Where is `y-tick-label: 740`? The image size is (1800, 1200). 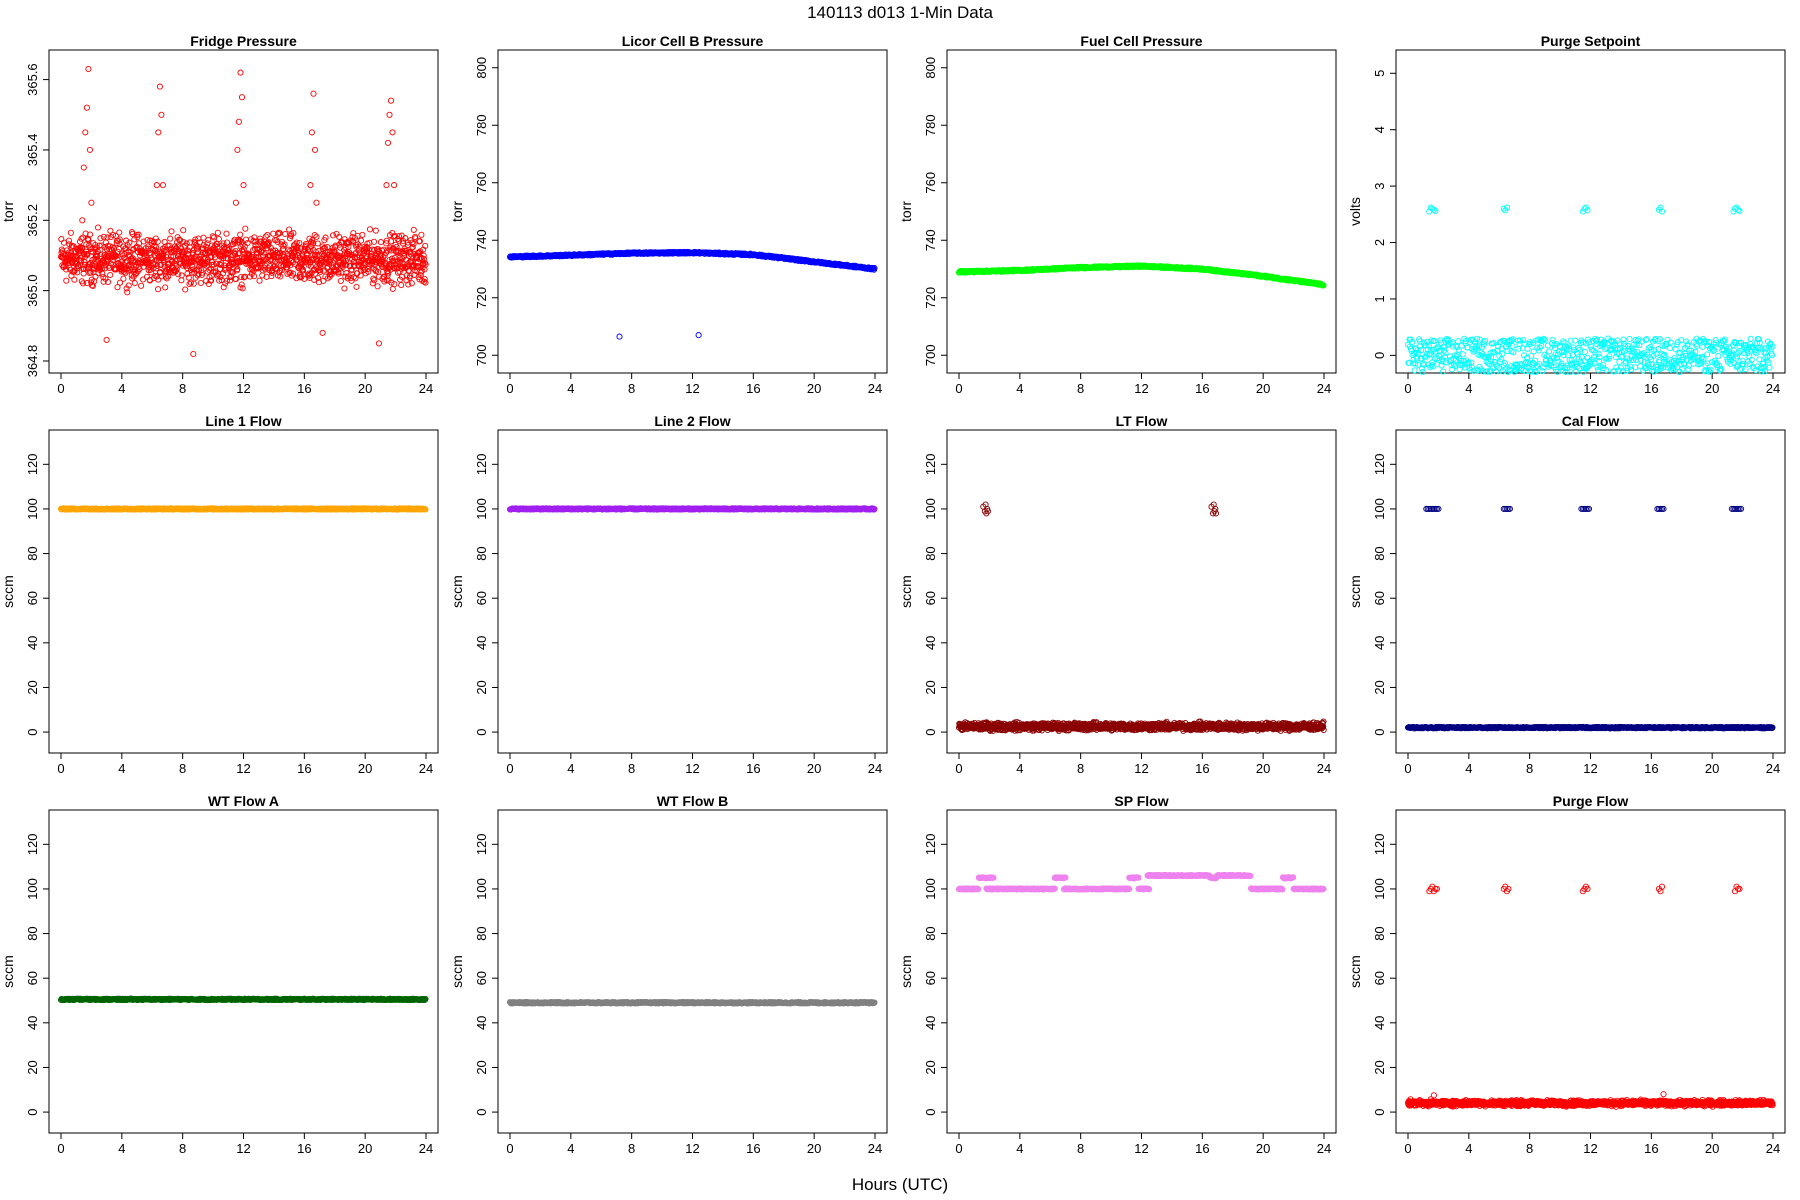
y-tick-label: 740 is located at coordinates (930, 240).